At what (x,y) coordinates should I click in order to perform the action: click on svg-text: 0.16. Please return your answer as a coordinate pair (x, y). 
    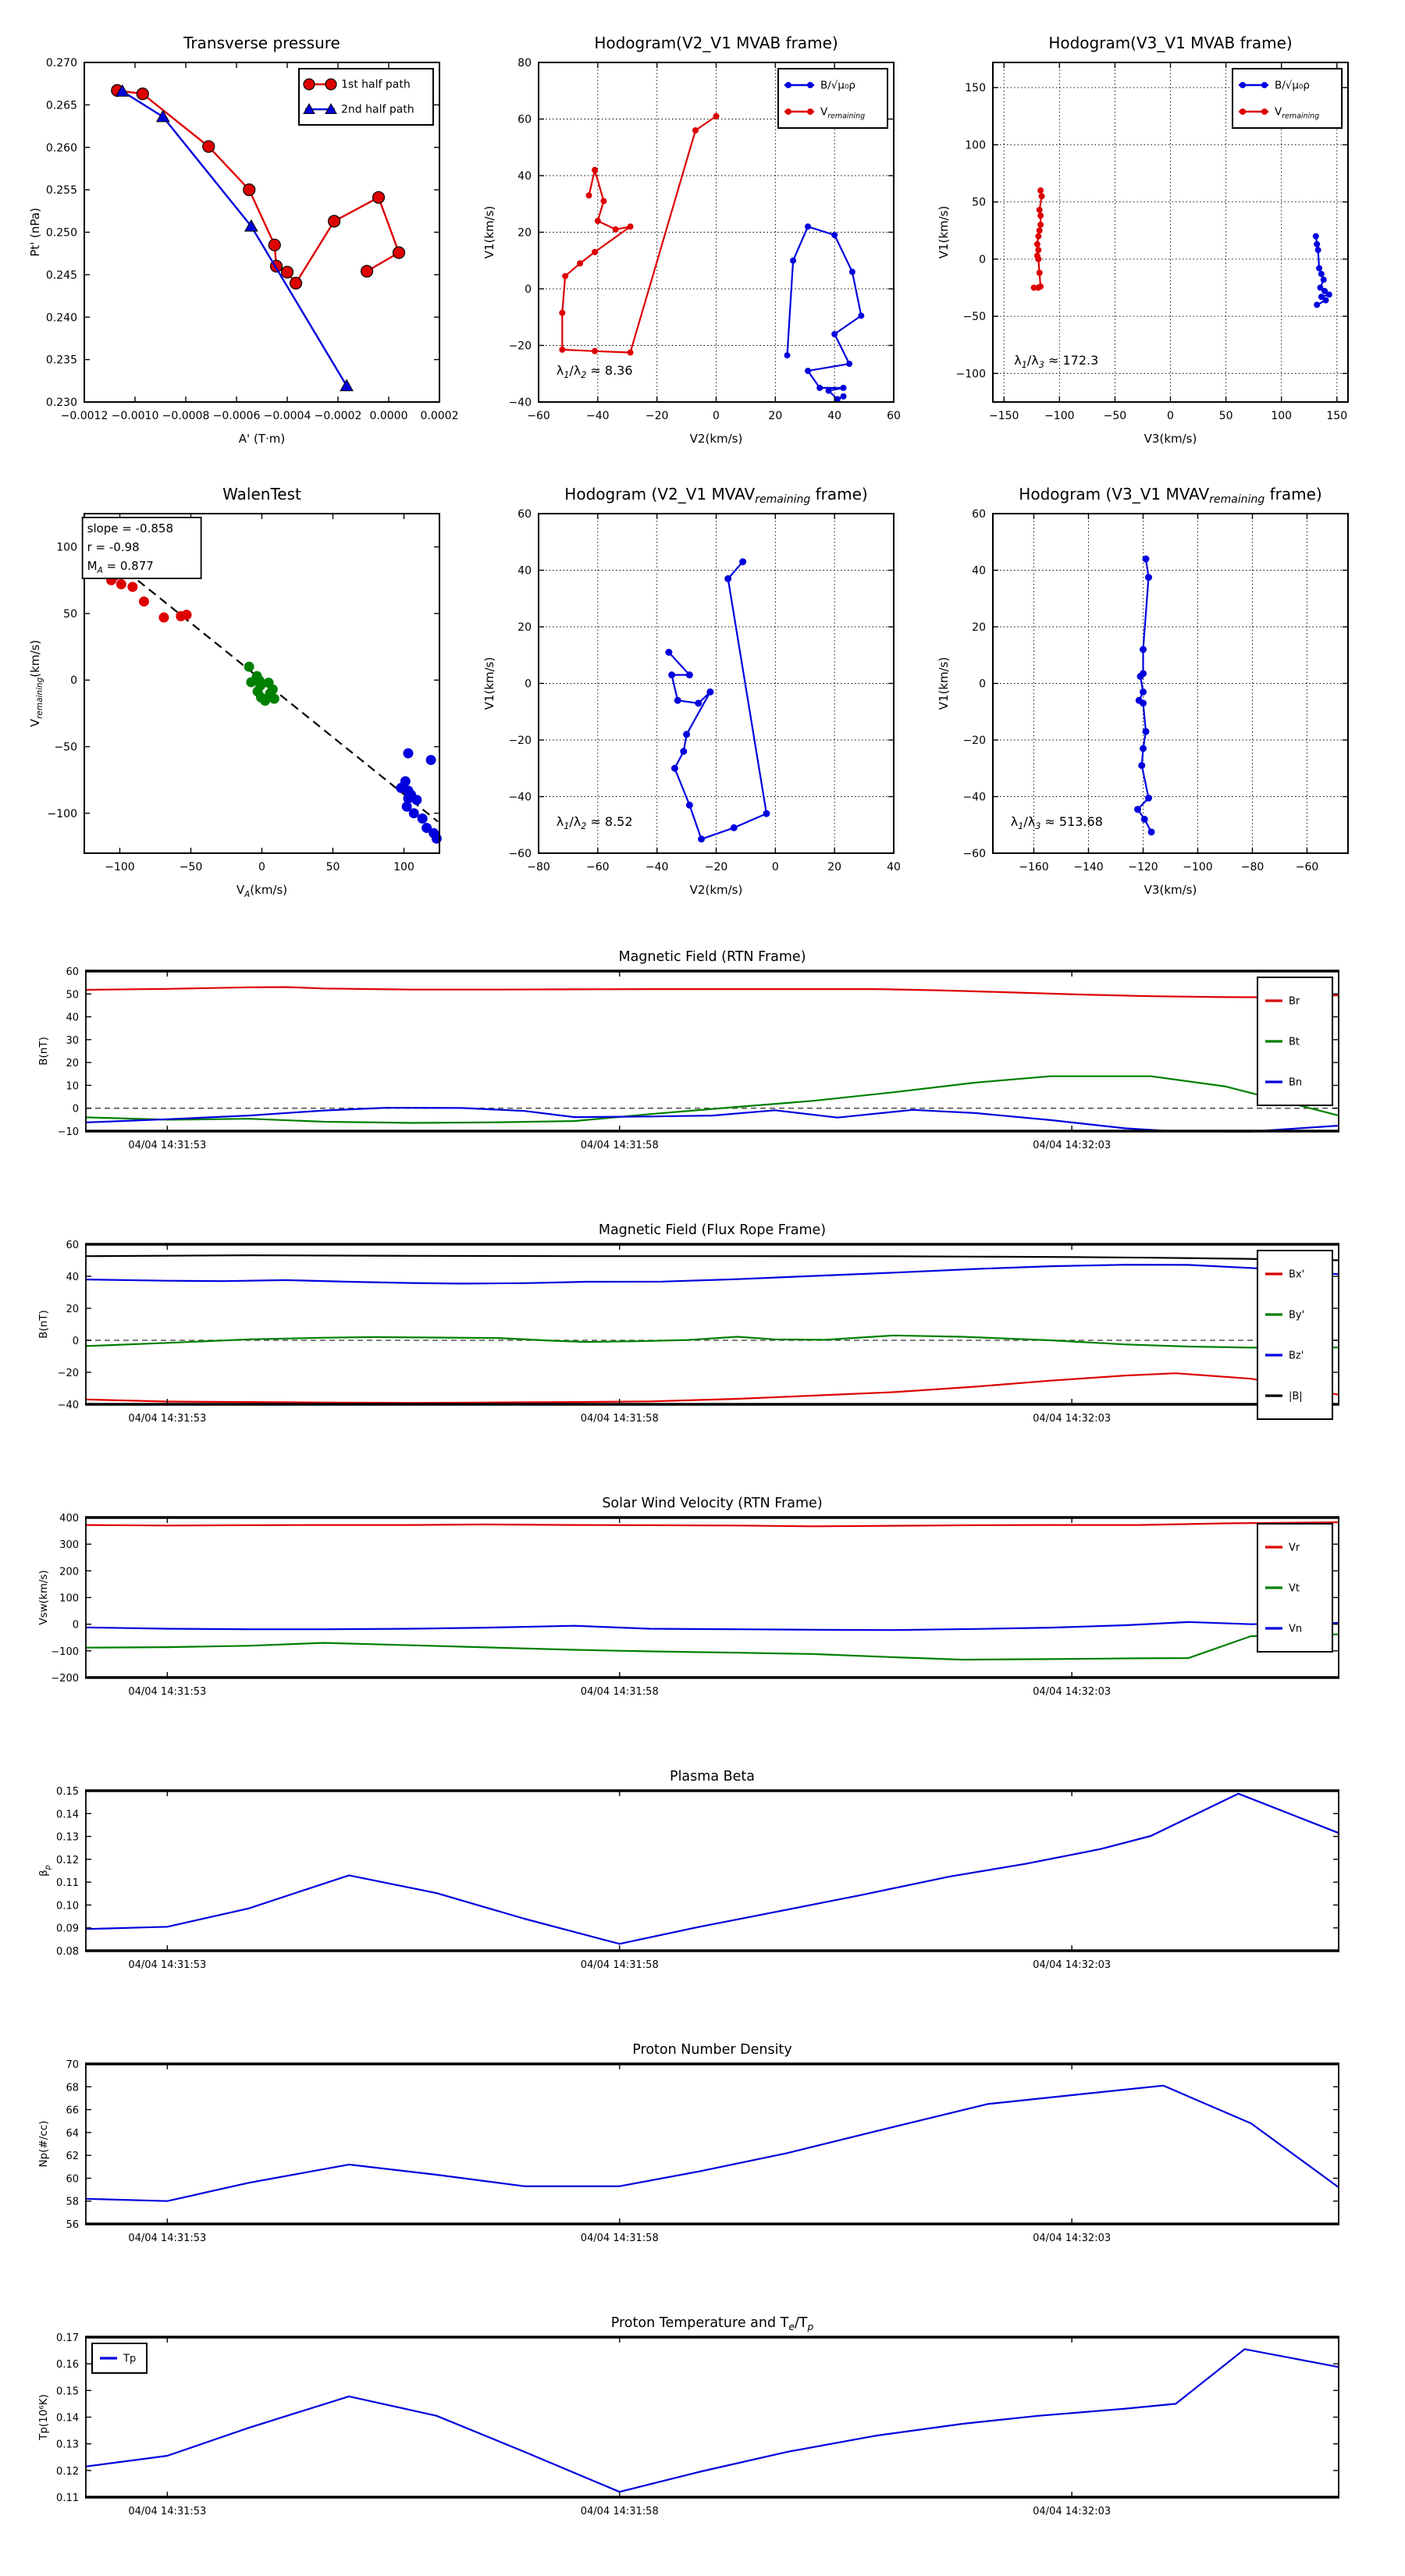
    Looking at the image, I should click on (68, 2365).